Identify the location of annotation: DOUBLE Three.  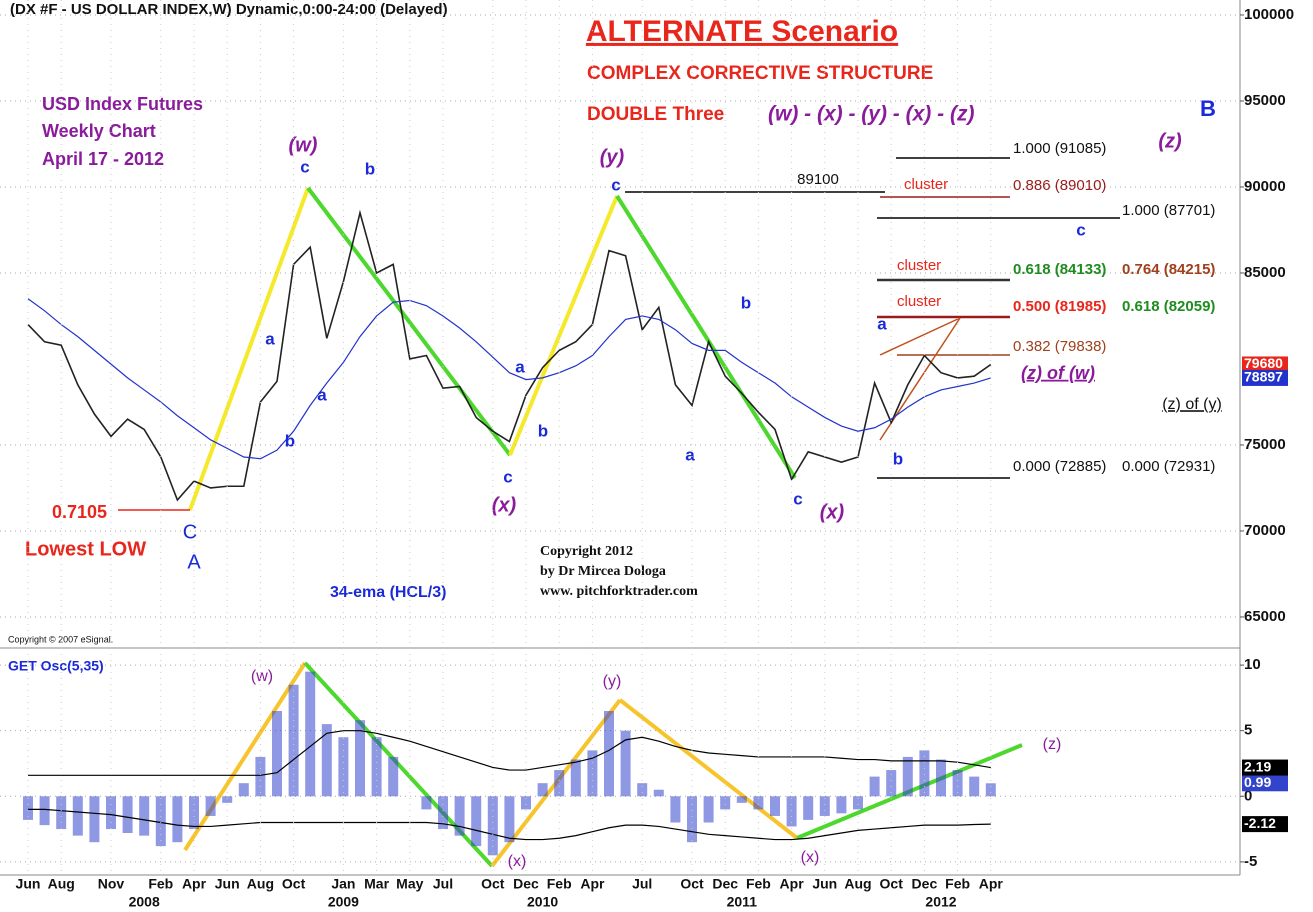
(655, 114).